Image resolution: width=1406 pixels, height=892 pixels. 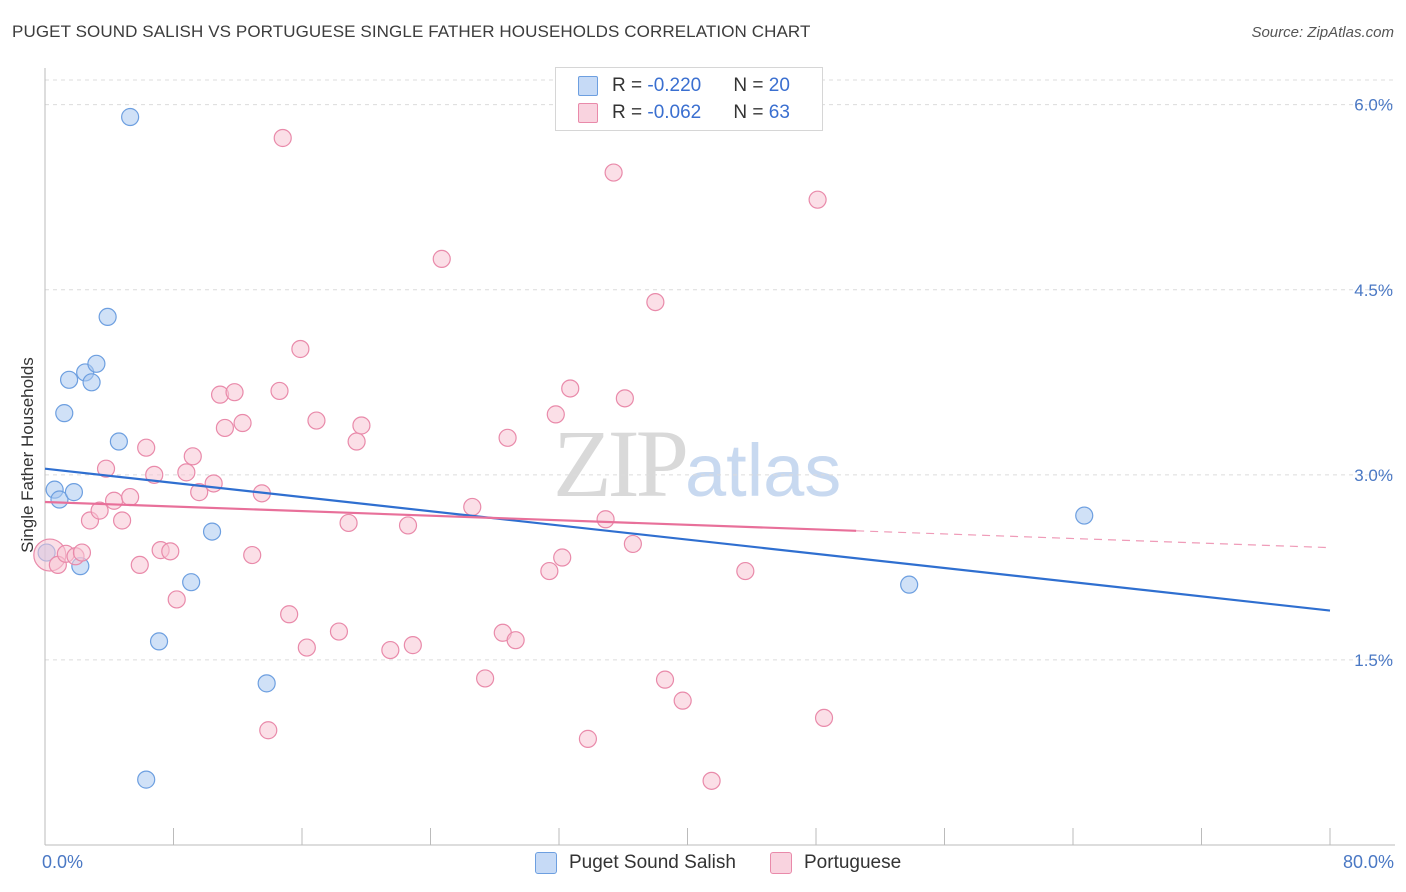 What do you see at coordinates (652, 862) in the screenshot?
I see `legend-label-salish: Puget Sound Salish` at bounding box center [652, 862].